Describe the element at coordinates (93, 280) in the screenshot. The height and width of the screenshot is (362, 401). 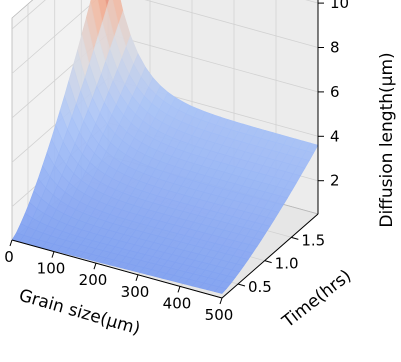
I see `x-tick-label: 200` at that location.